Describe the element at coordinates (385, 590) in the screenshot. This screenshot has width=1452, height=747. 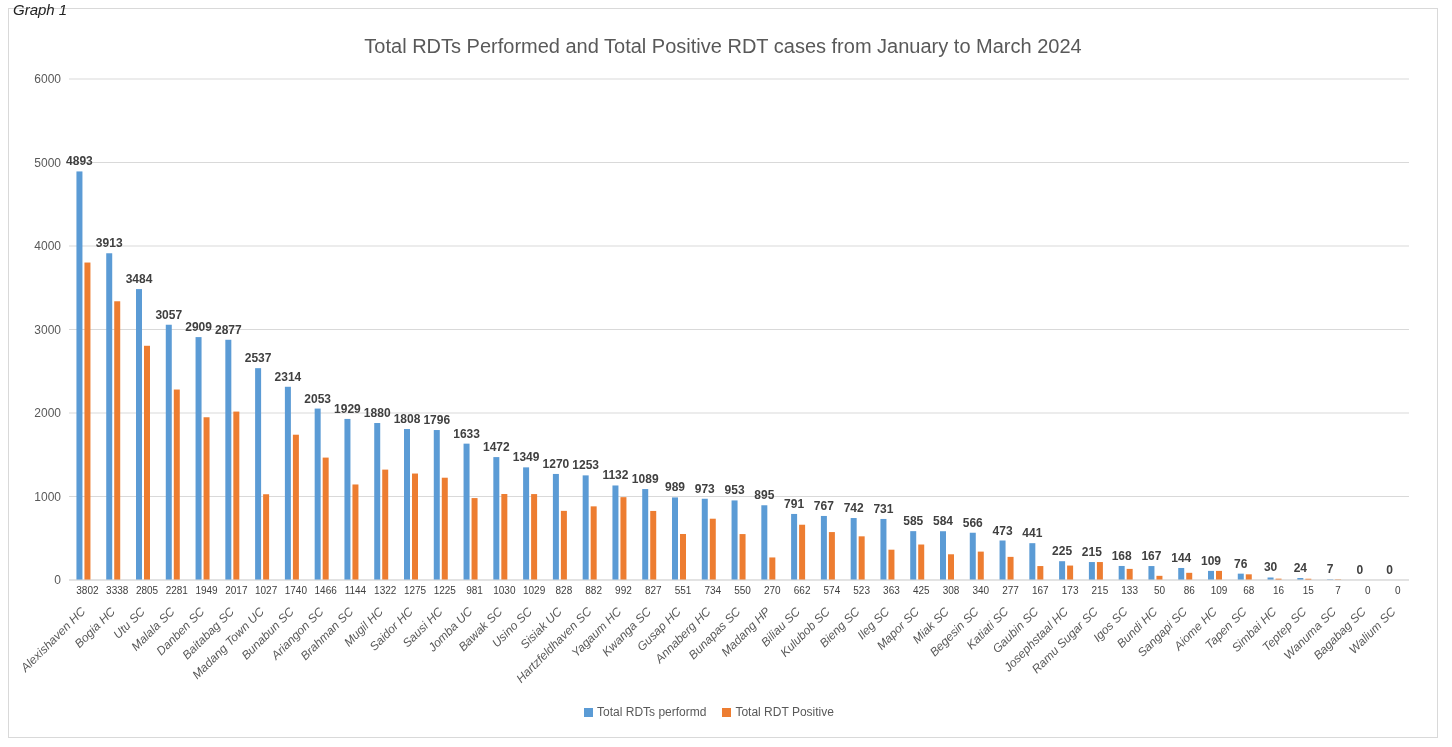
I see `data-label: 1322` at that location.